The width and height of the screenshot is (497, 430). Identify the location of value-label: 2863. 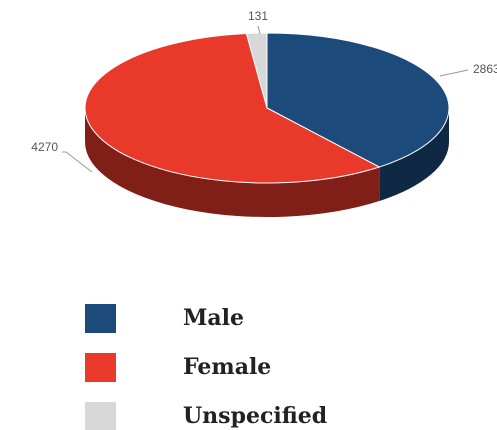
(485, 69).